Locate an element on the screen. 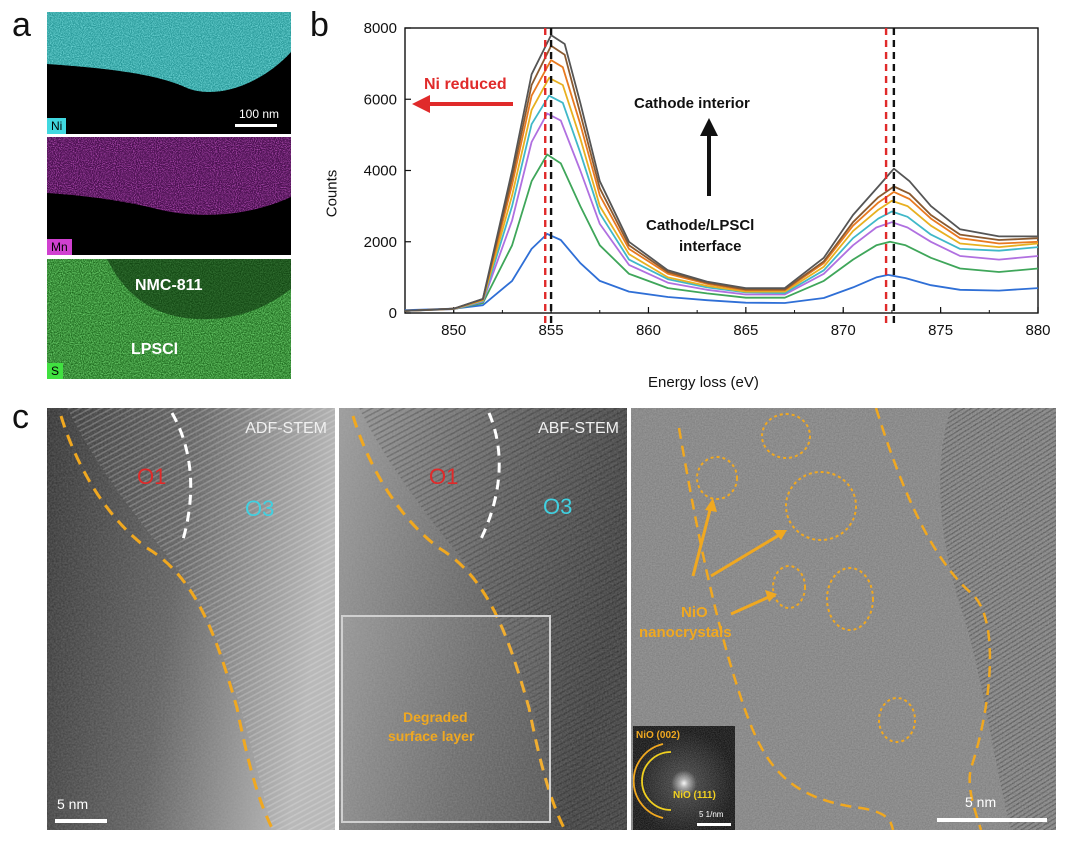 The image size is (1080, 850). ni-reduced-arrow-head is located at coordinates (421, 104).